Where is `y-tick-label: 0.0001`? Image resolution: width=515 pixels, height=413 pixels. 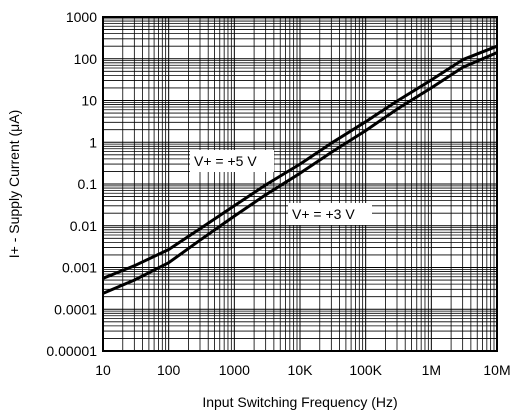
y-tick-label: 0.0001 is located at coordinates (75, 309).